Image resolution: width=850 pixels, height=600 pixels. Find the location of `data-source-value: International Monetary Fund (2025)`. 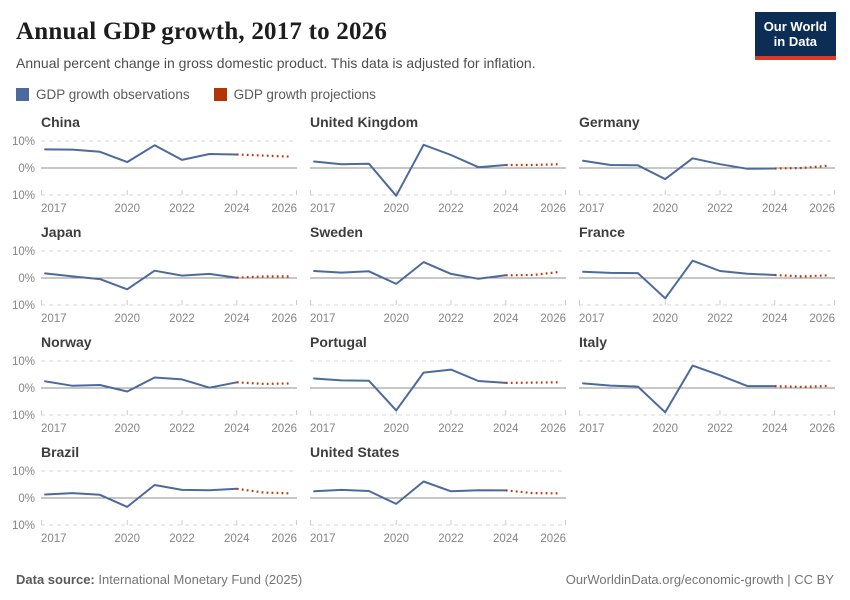

data-source-value: International Monetary Fund (2025) is located at coordinates (200, 579).